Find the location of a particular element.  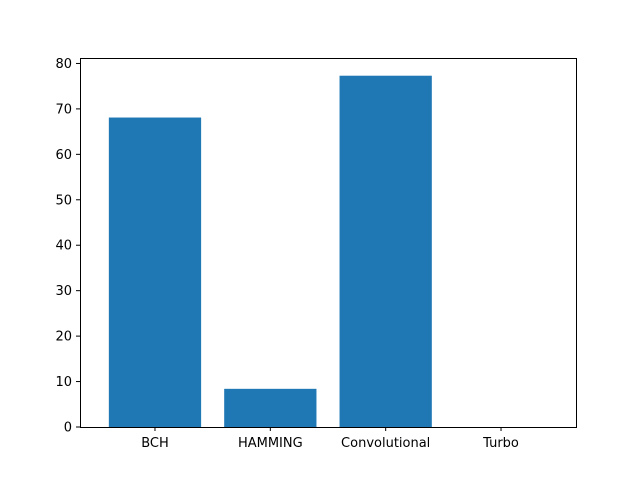

x-axis: BCH HAMMING Convolutional Turbo is located at coordinates (330, 439).